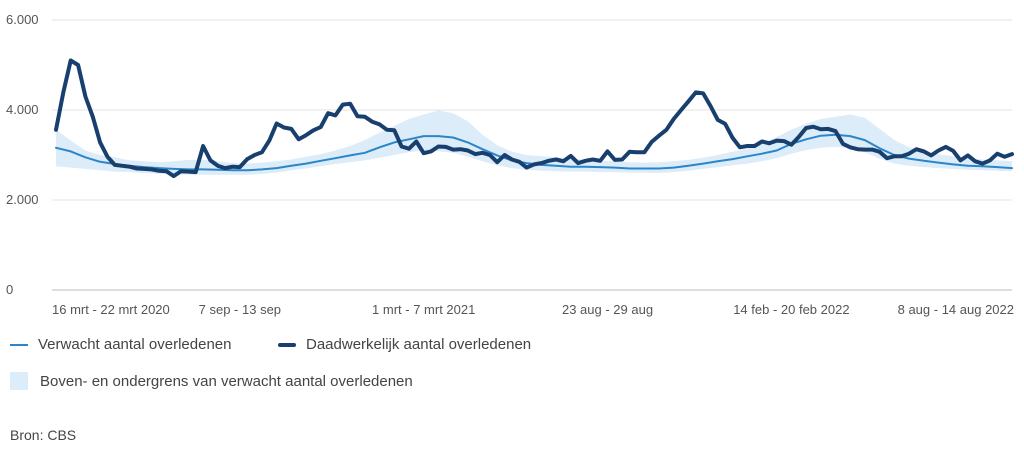 This screenshot has width=1024, height=450. What do you see at coordinates (19, 381) in the screenshot?
I see `legend-swatch-band` at bounding box center [19, 381].